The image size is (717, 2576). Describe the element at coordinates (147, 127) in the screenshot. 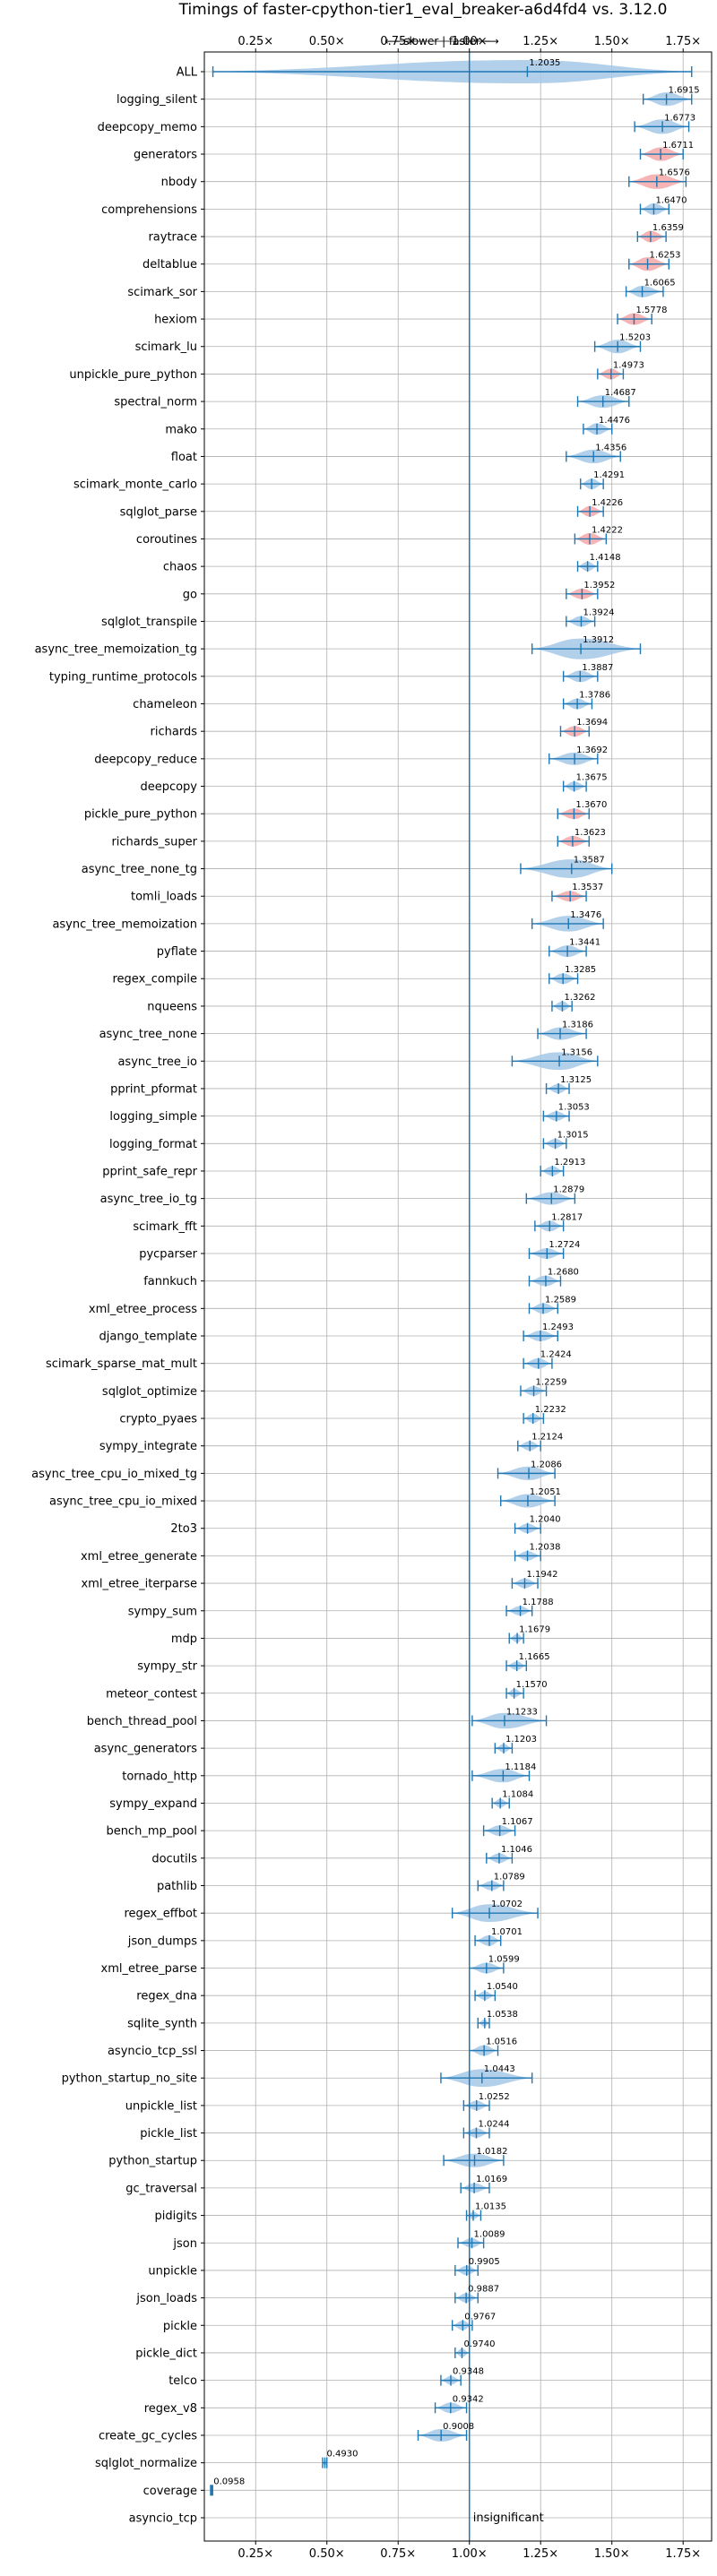

I see `category-label: deepcopy_memo` at that location.